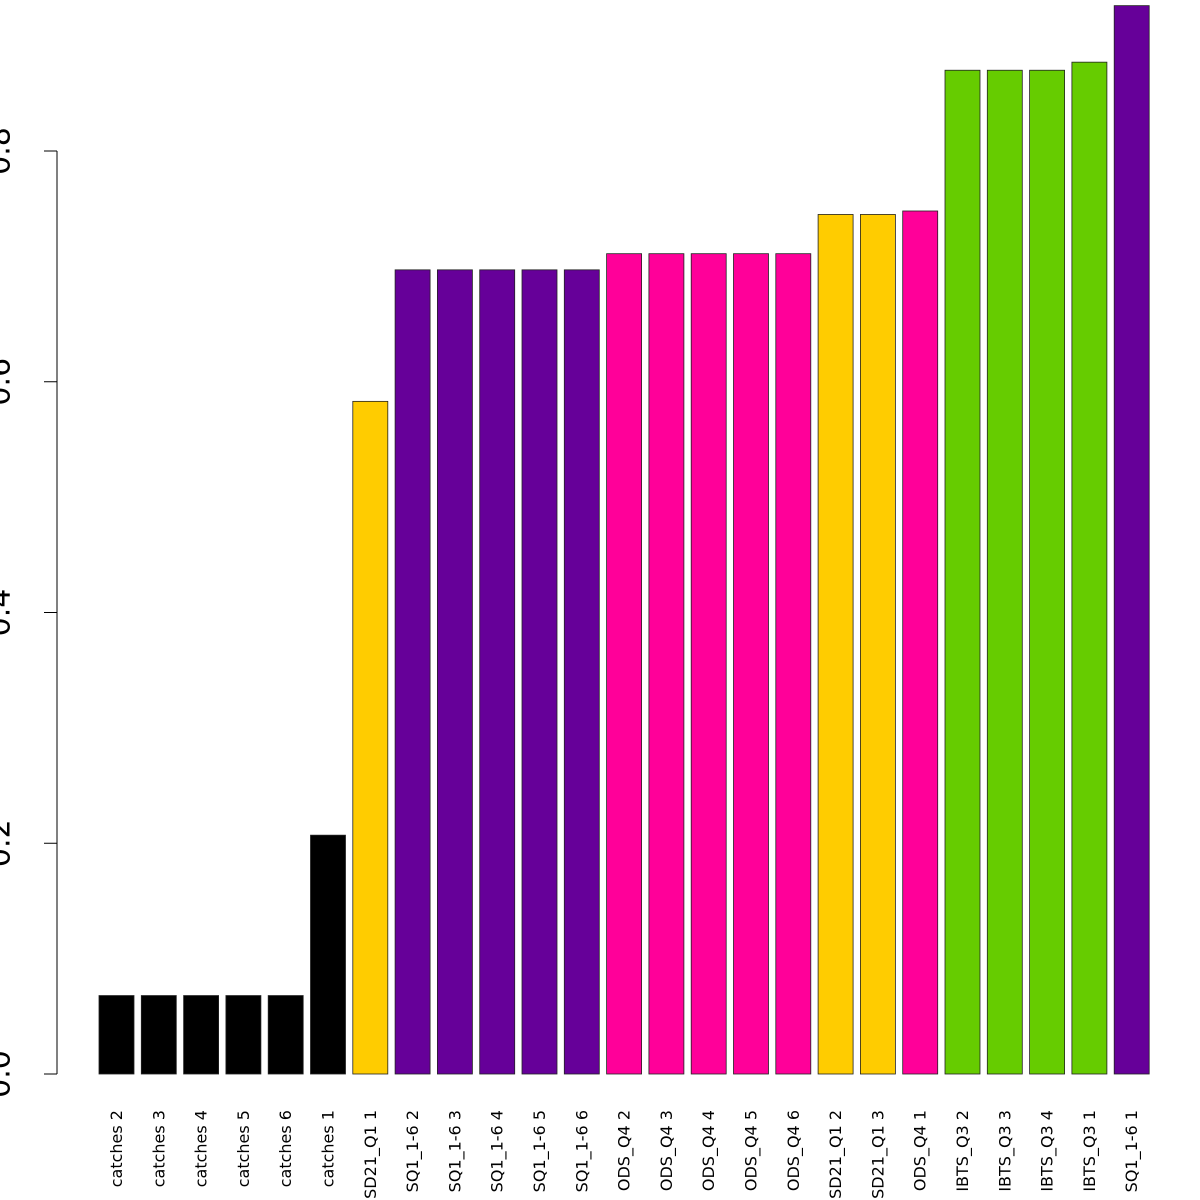  Describe the element at coordinates (371, 1154) in the screenshot. I see `x-tick-label: SD21_Q1 1` at that location.